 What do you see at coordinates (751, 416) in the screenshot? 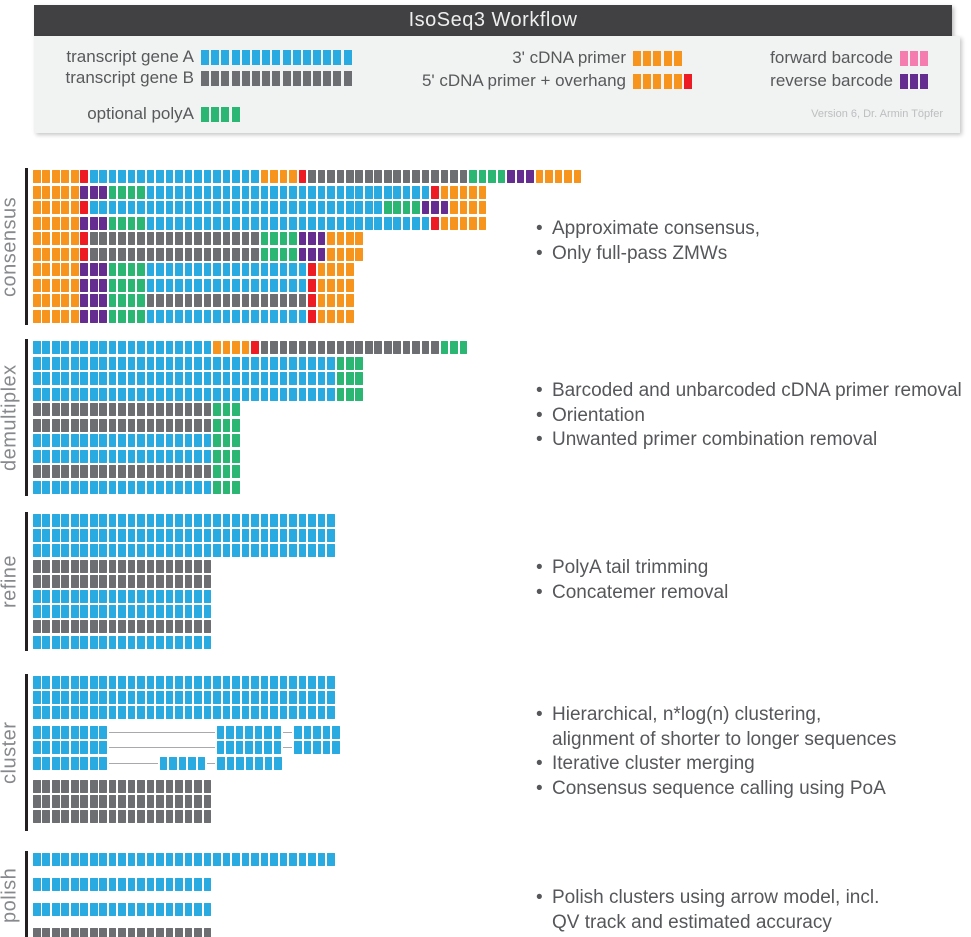
I see `note-line: • Orientation` at bounding box center [751, 416].